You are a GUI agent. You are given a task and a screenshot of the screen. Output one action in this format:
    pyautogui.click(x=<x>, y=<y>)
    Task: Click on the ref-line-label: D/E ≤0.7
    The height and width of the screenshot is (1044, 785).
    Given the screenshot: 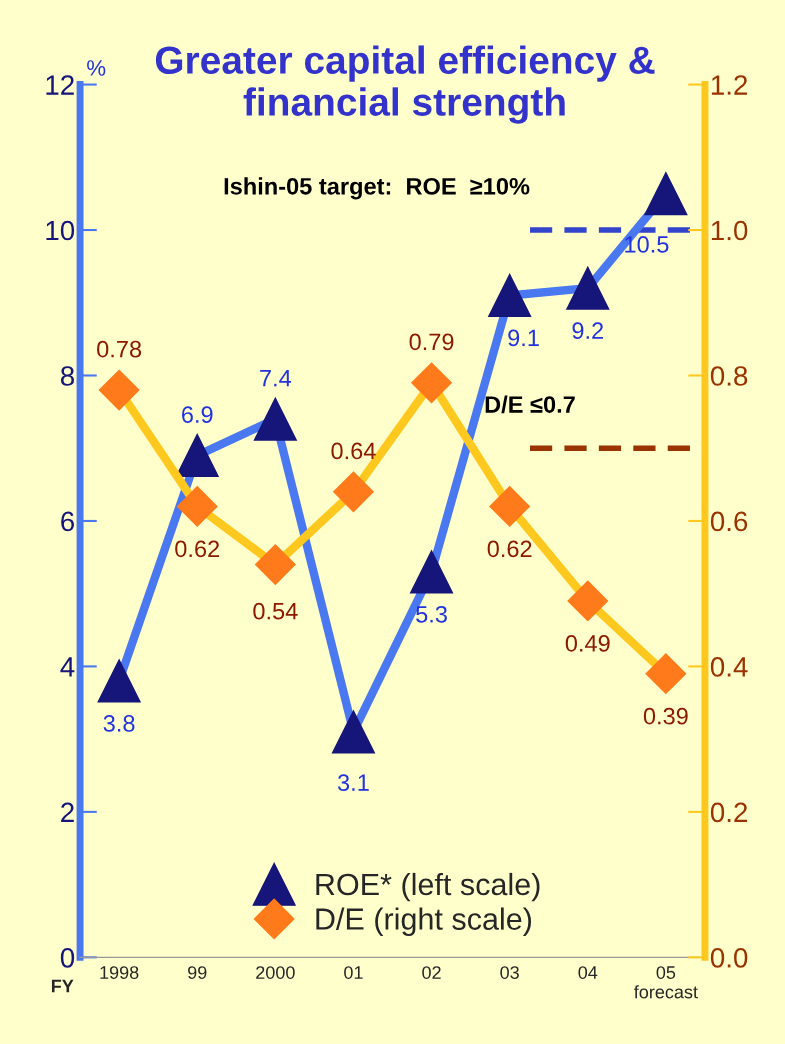 What is the action you would take?
    pyautogui.click(x=530, y=404)
    